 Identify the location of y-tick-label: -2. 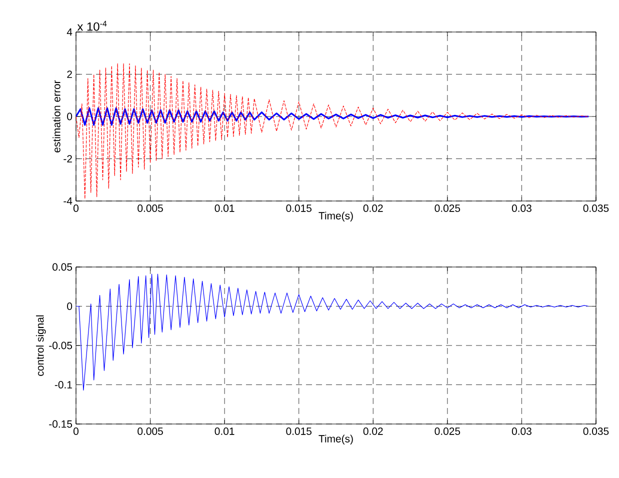
(68, 158).